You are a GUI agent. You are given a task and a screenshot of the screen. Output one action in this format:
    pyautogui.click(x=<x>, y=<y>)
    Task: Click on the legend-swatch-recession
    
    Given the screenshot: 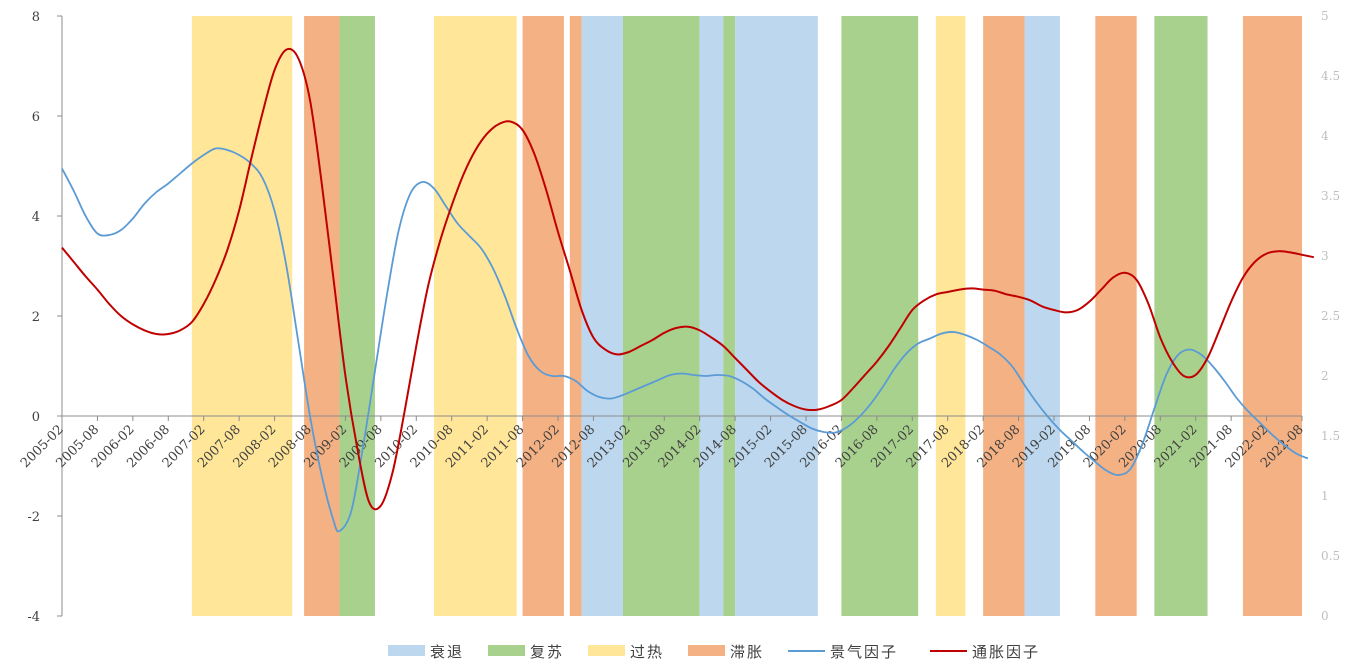 What is the action you would take?
    pyautogui.click(x=406, y=650)
    